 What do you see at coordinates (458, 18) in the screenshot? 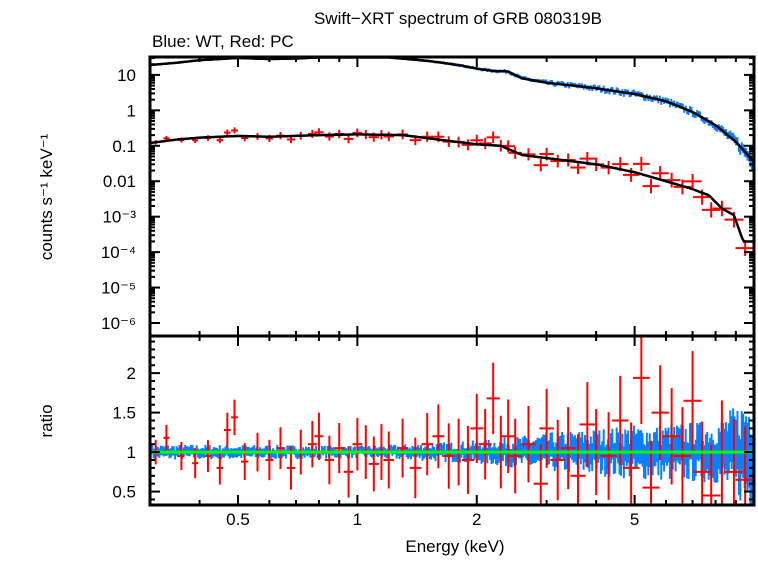
I see `chart-title: Swift−XRT spectrum of GRB 080319B` at bounding box center [458, 18].